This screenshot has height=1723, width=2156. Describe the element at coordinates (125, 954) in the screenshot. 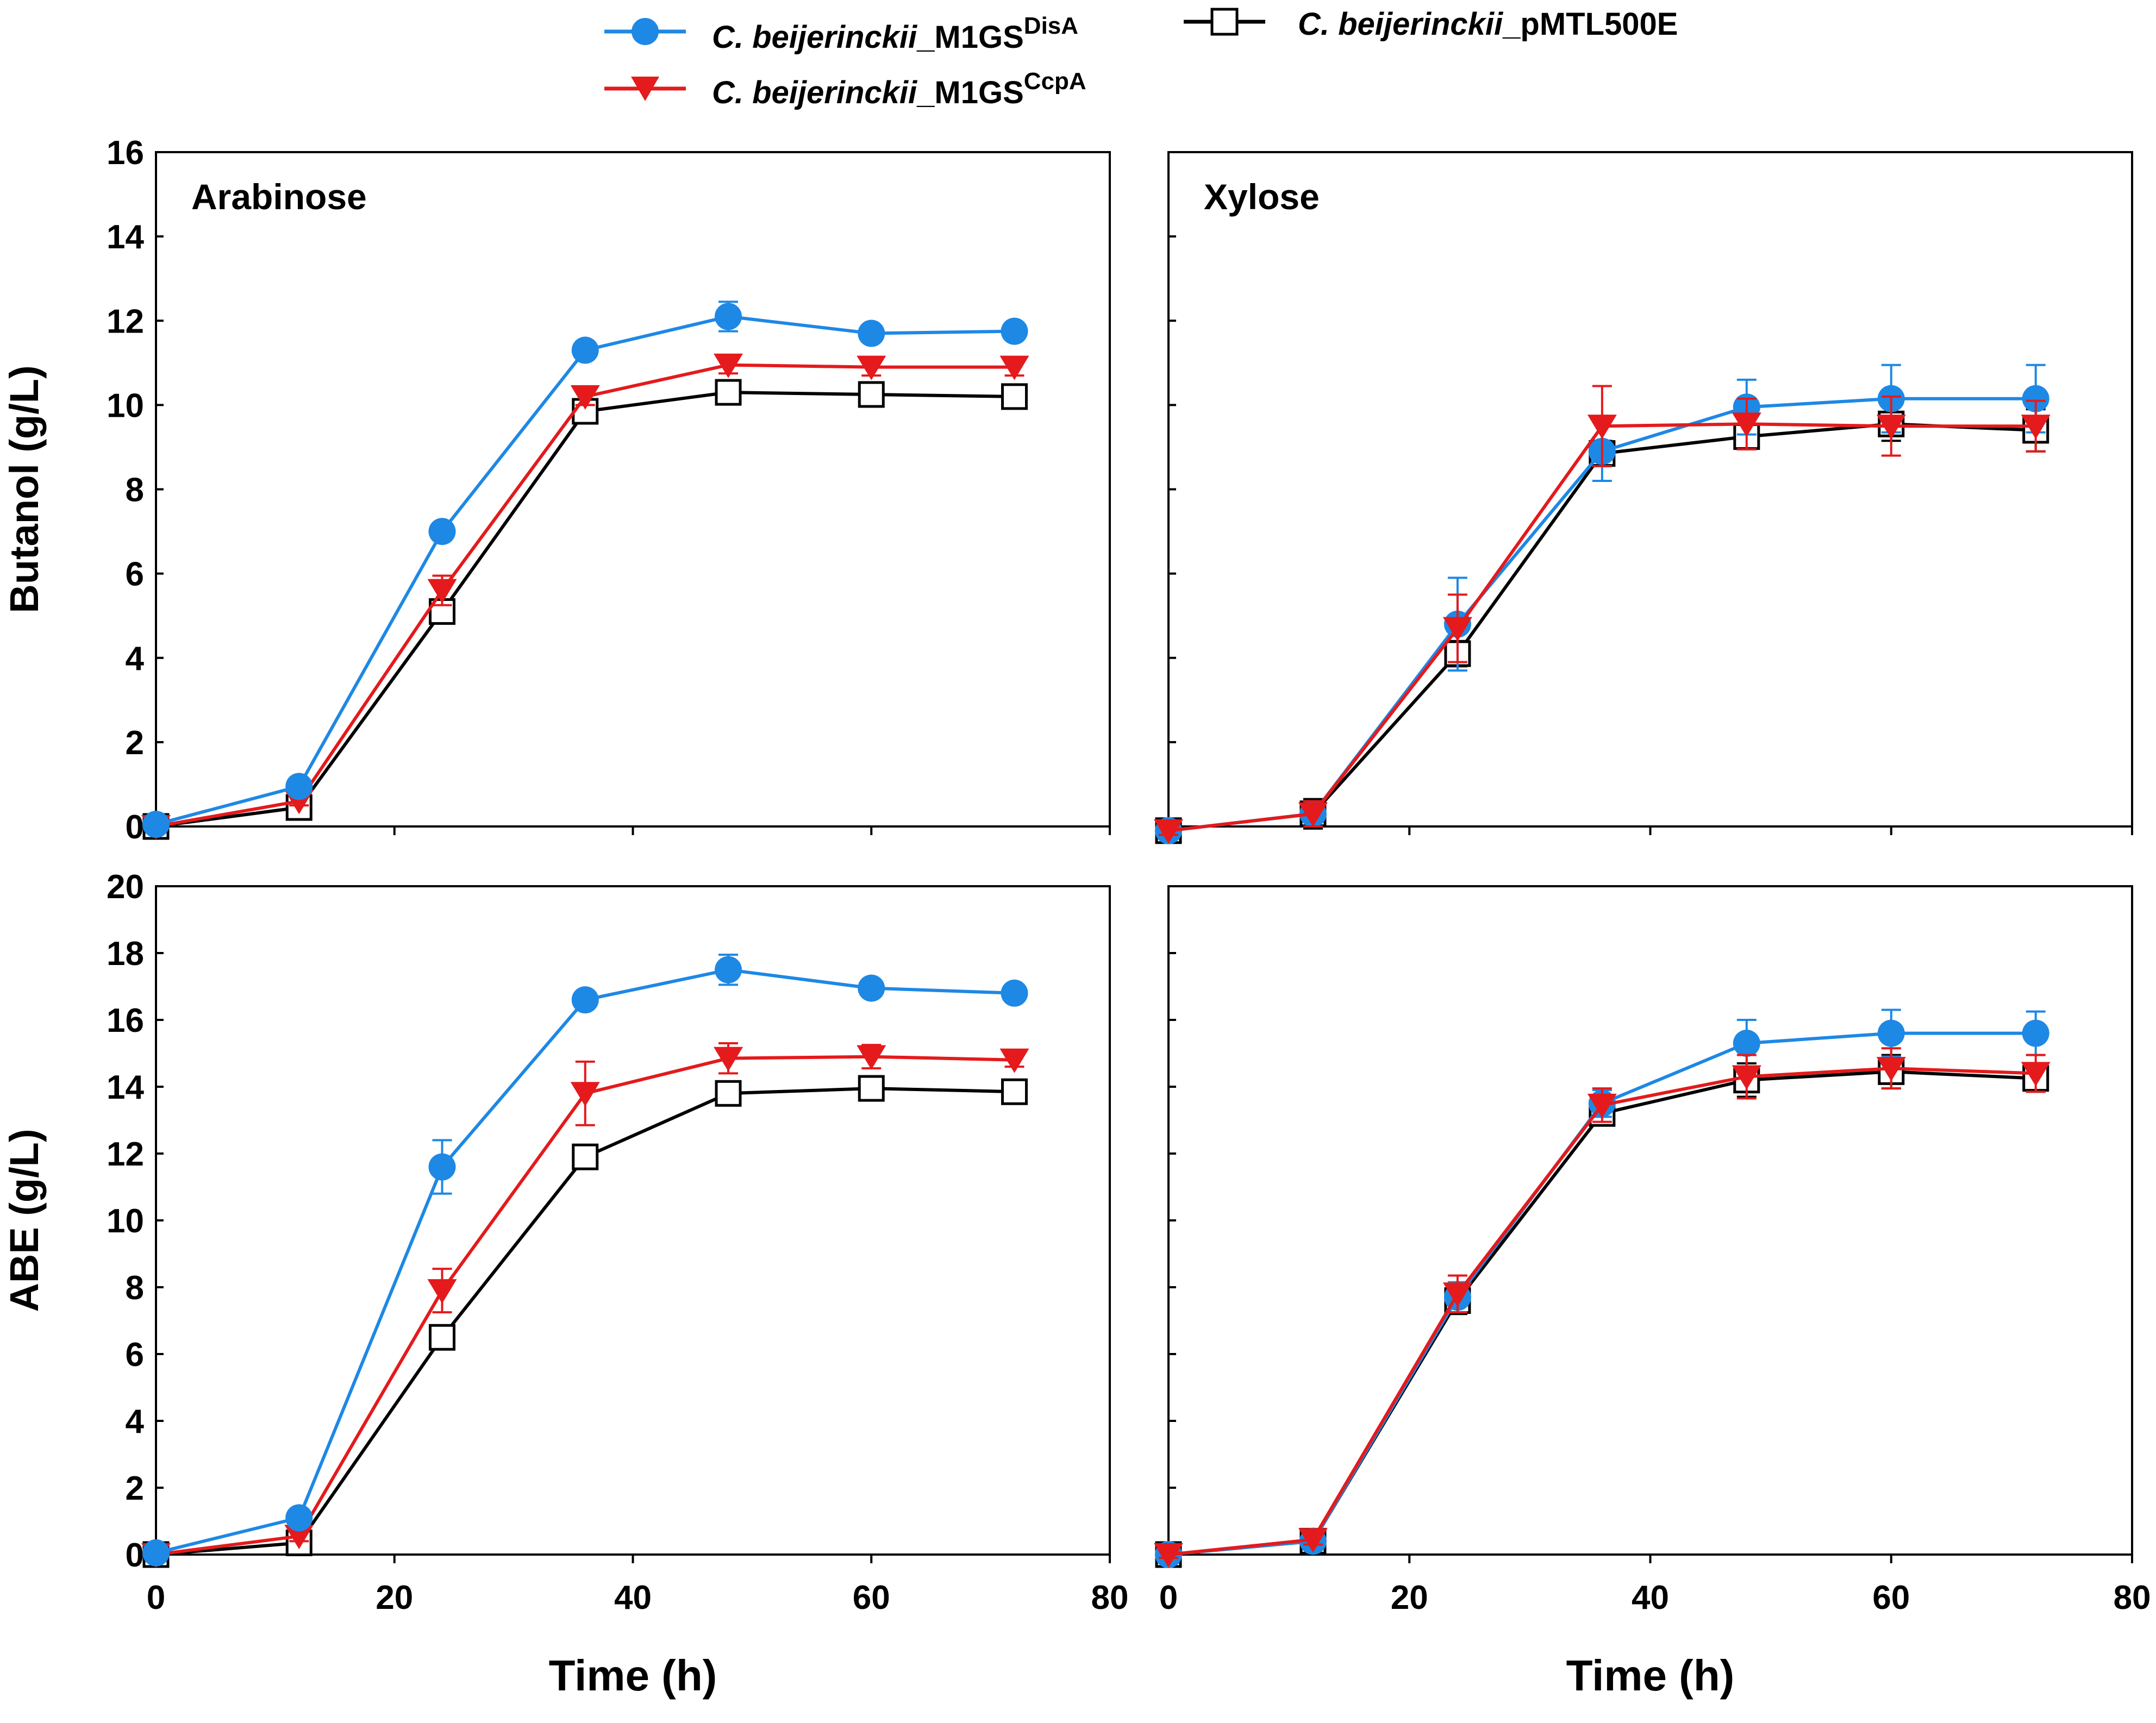

I see `y-tick-label: 18` at that location.